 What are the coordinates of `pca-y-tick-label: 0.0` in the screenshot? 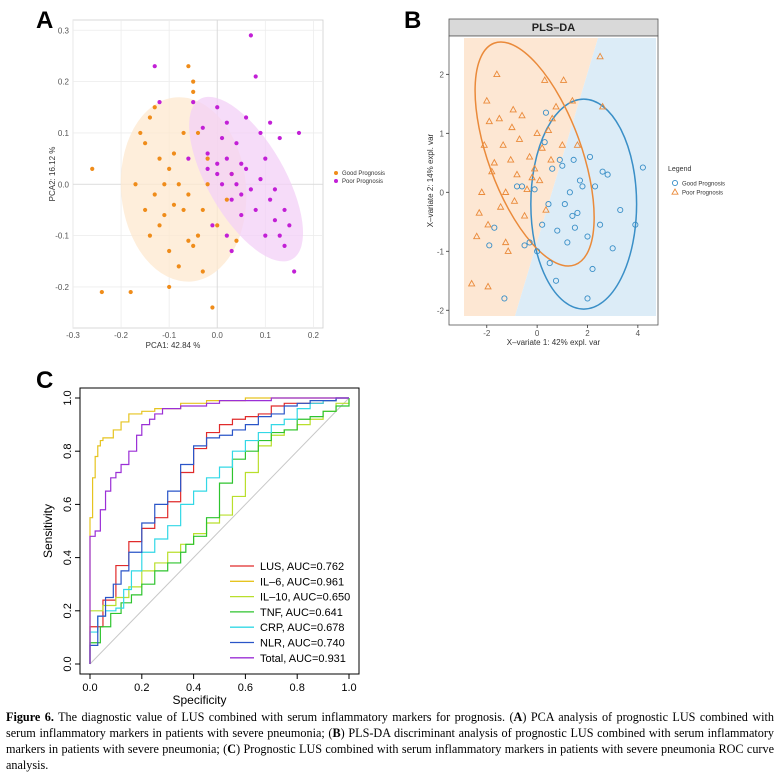 It's located at (64, 184).